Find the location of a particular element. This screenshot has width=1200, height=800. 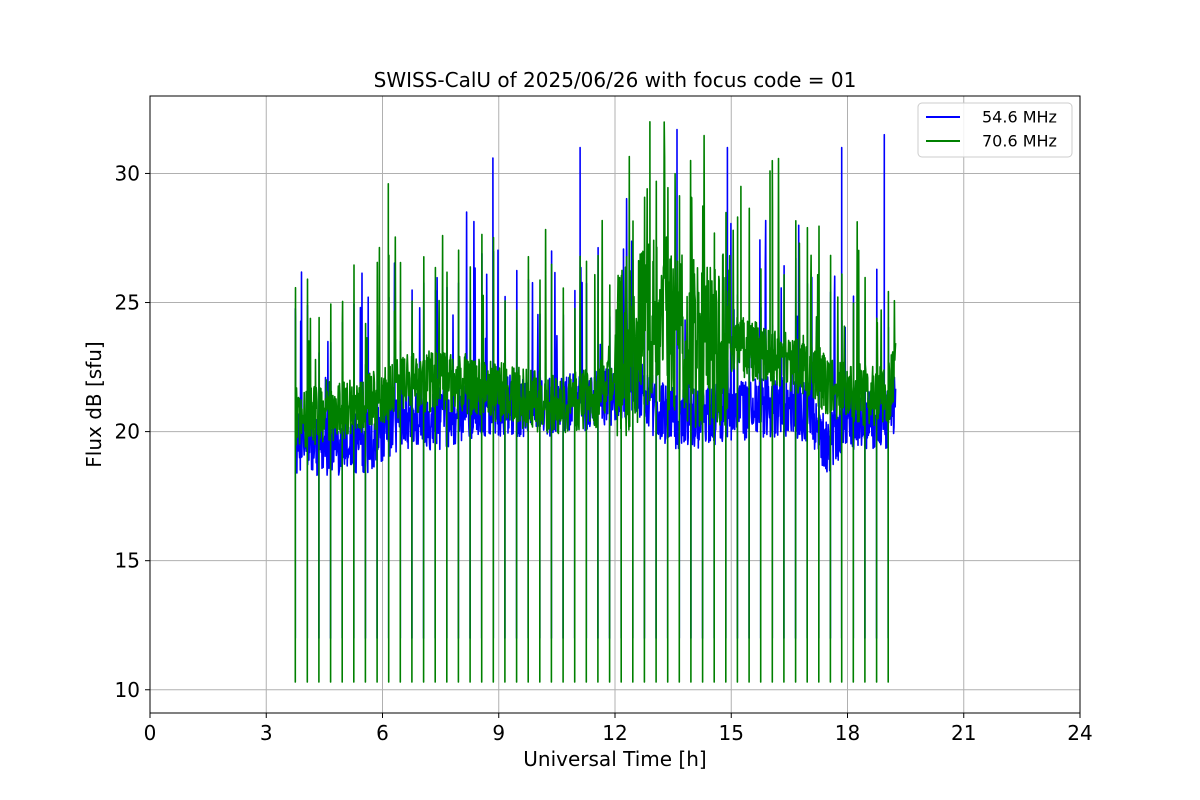

y-tick-label: 30 is located at coordinates (127, 173).